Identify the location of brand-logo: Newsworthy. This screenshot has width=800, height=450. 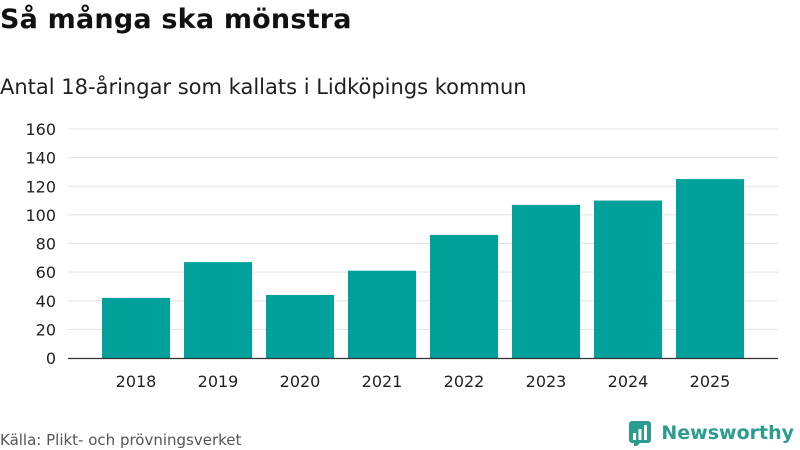
(711, 433).